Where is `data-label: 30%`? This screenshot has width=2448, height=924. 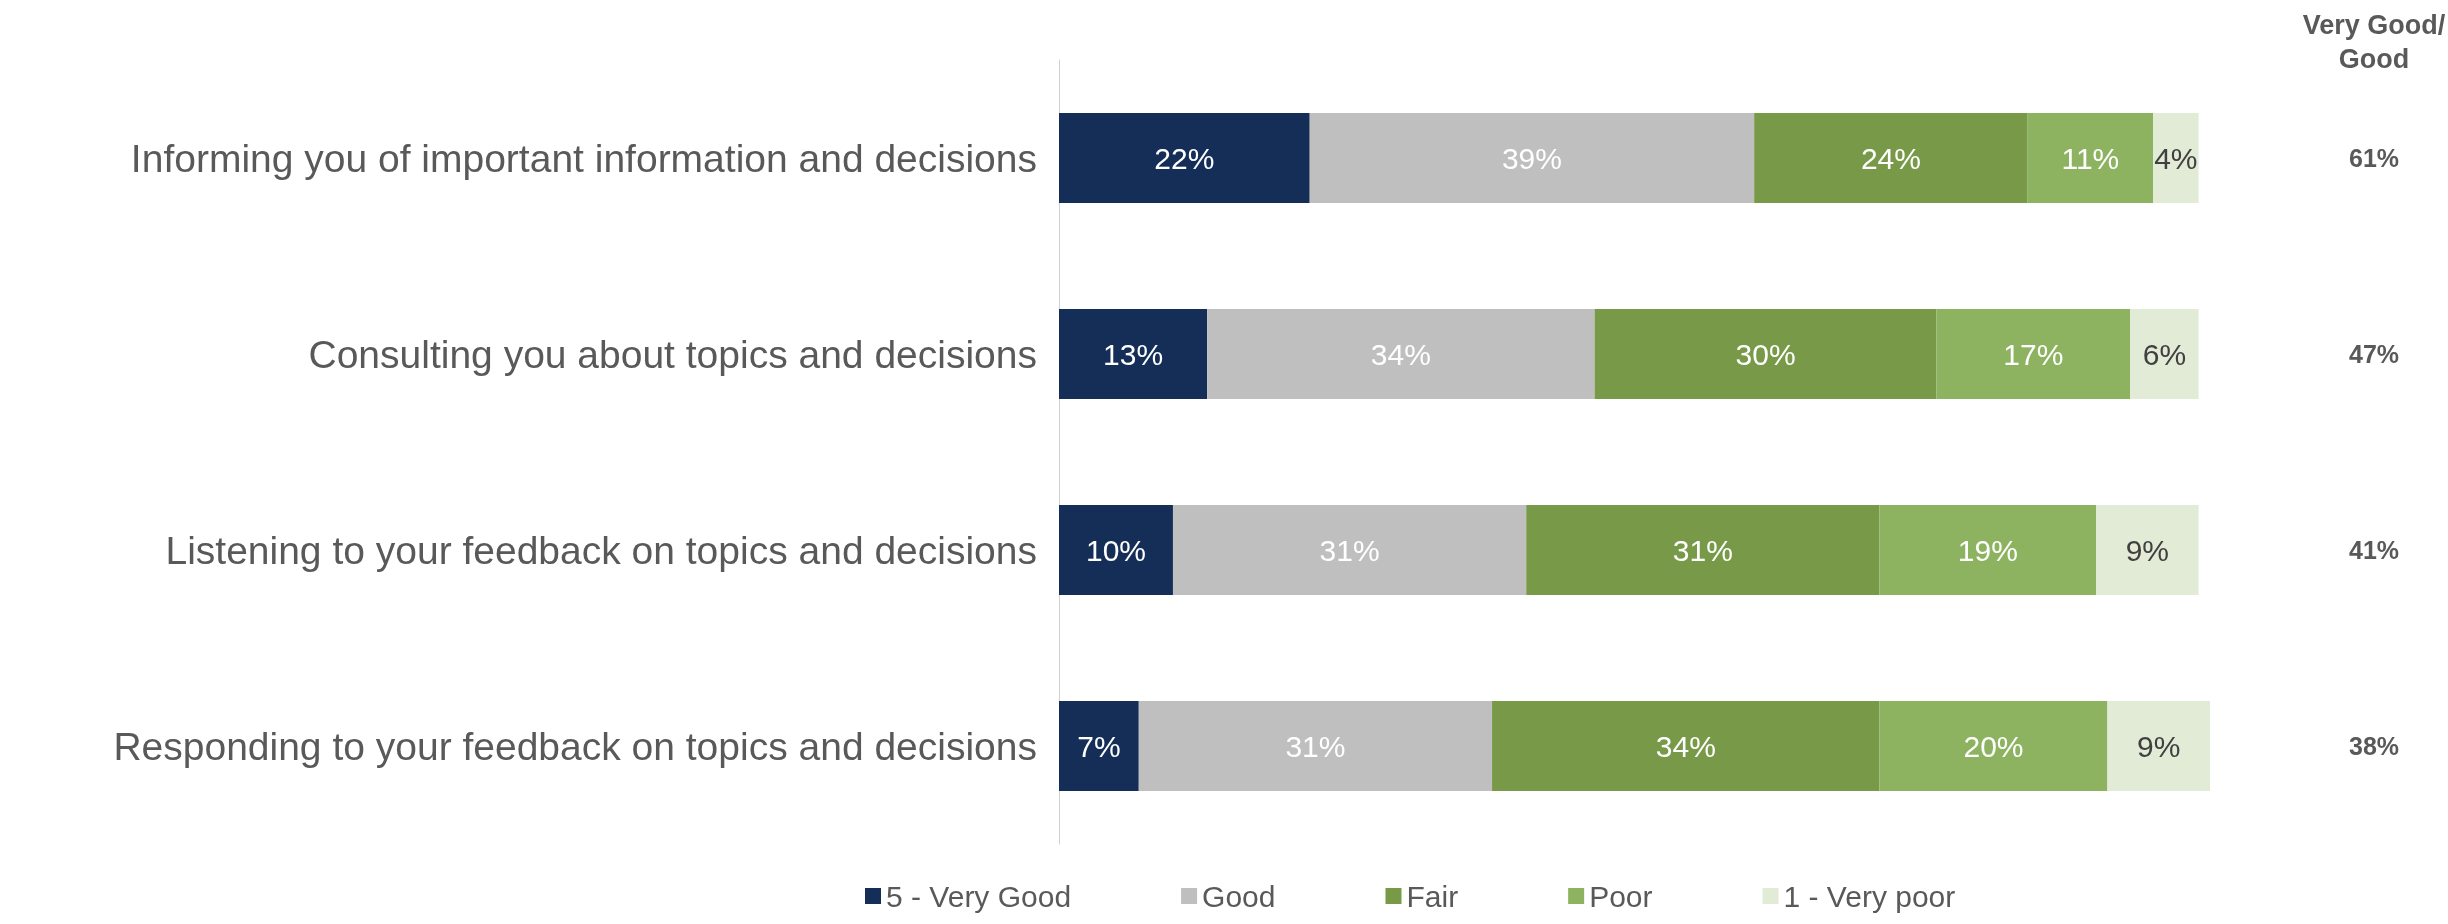 data-label: 30% is located at coordinates (1765, 354).